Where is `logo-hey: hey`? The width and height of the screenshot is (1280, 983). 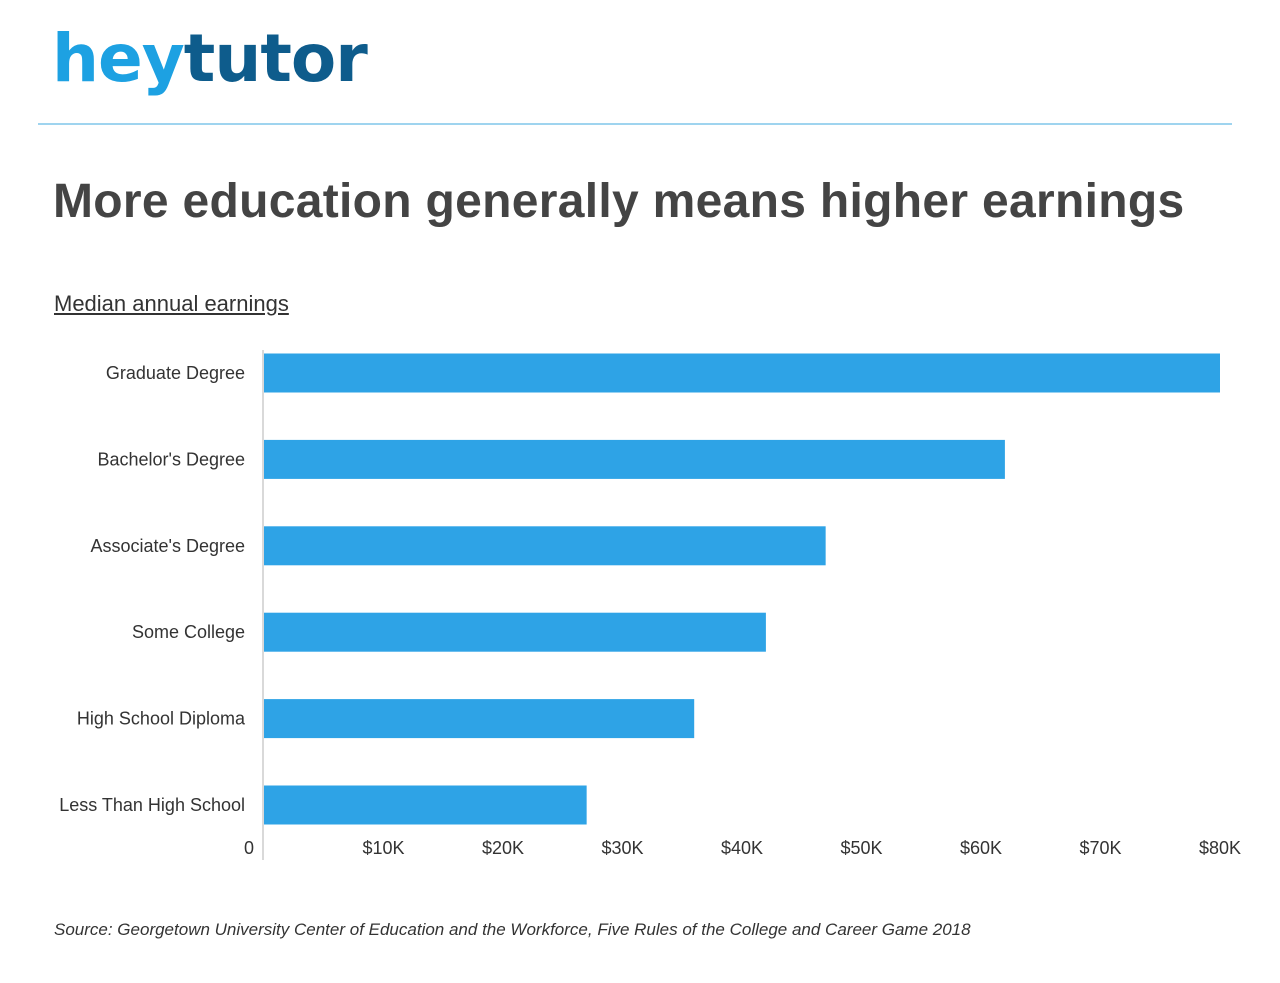 logo-hey: hey is located at coordinates (118, 58).